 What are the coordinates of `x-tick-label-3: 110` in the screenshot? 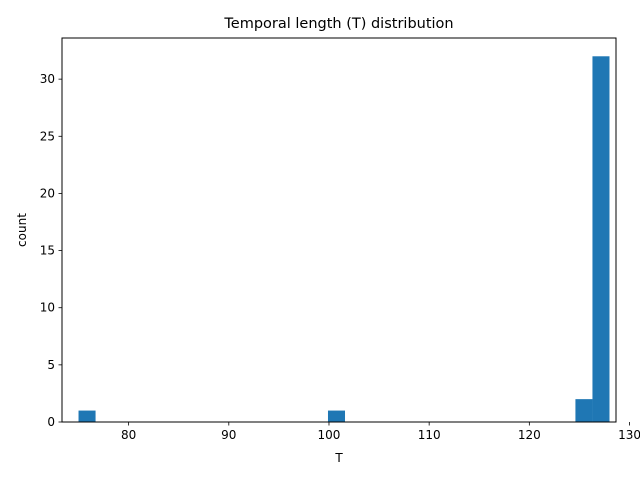 It's located at (429, 435).